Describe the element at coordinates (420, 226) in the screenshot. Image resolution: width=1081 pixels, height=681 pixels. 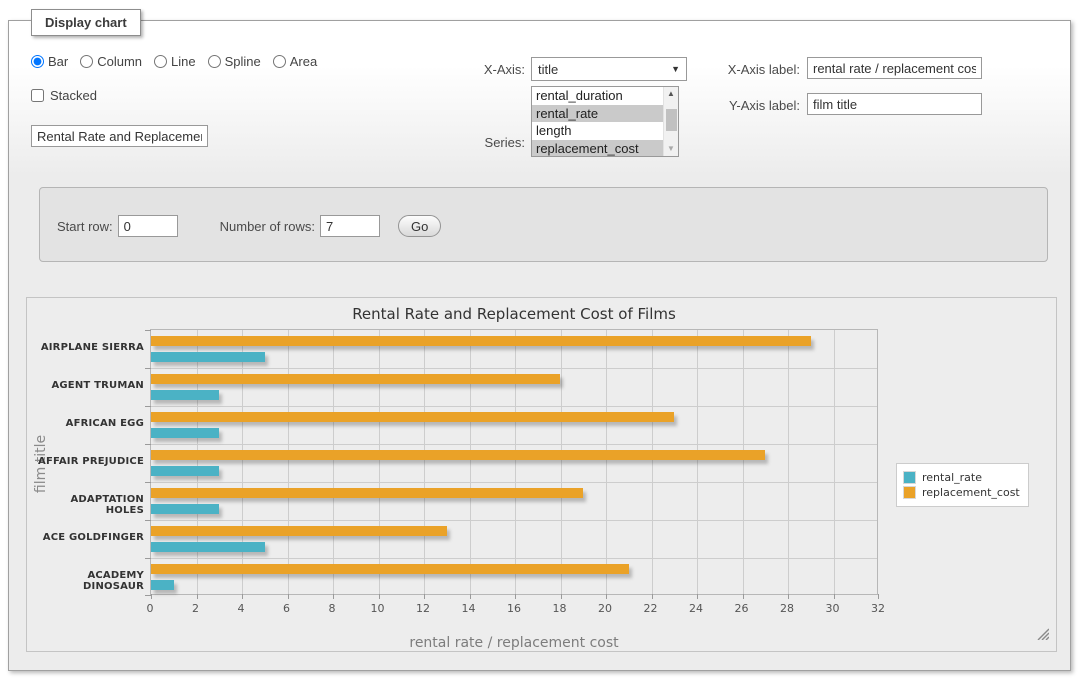
I see `go-button: Go` at that location.